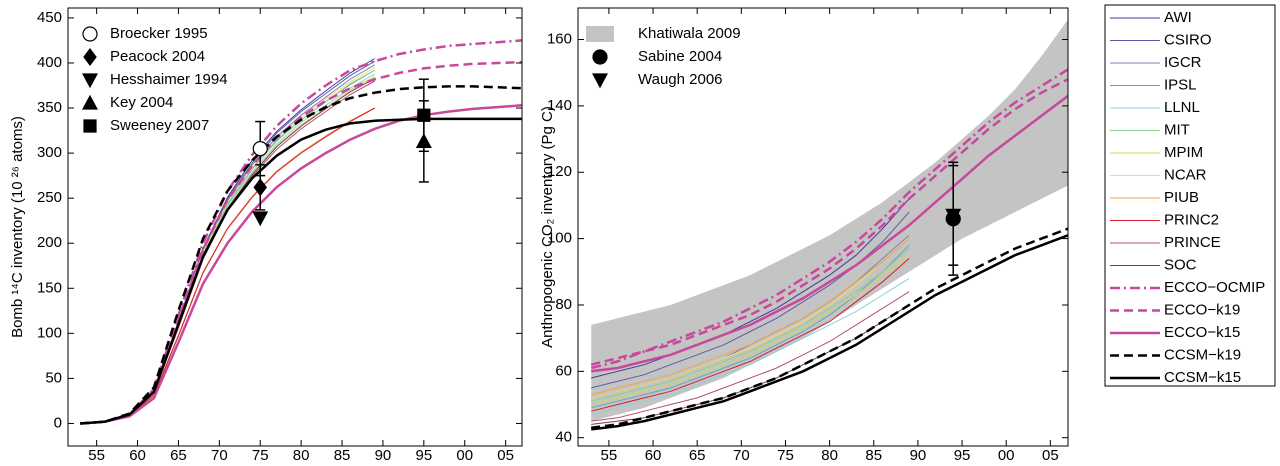 The image size is (1280, 466). I want to click on y-axis-label: Anthropogenic CO₂ inventory (Pg C), so click(547, 227).